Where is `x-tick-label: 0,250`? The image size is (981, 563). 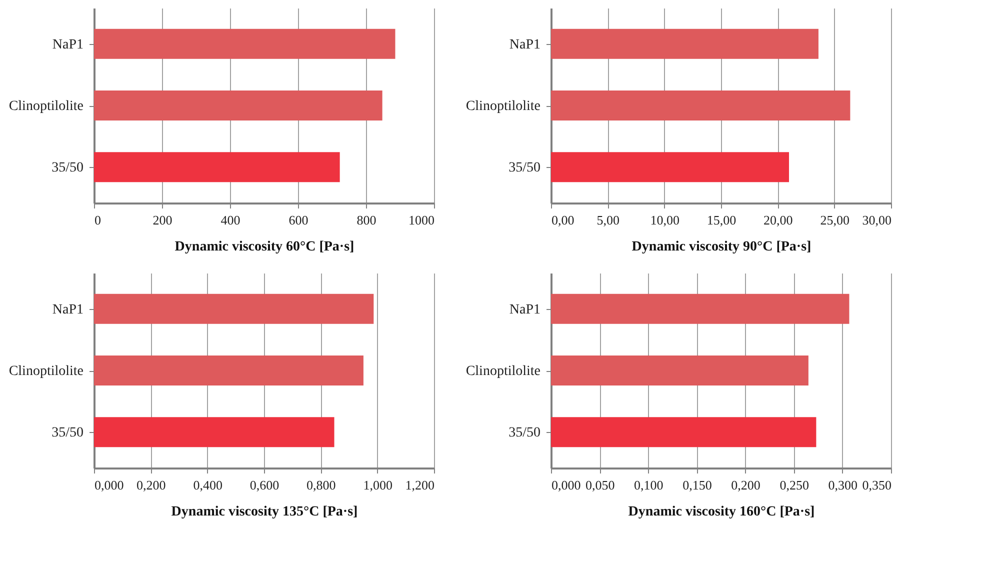
x-tick-label: 0,250 is located at coordinates (794, 485).